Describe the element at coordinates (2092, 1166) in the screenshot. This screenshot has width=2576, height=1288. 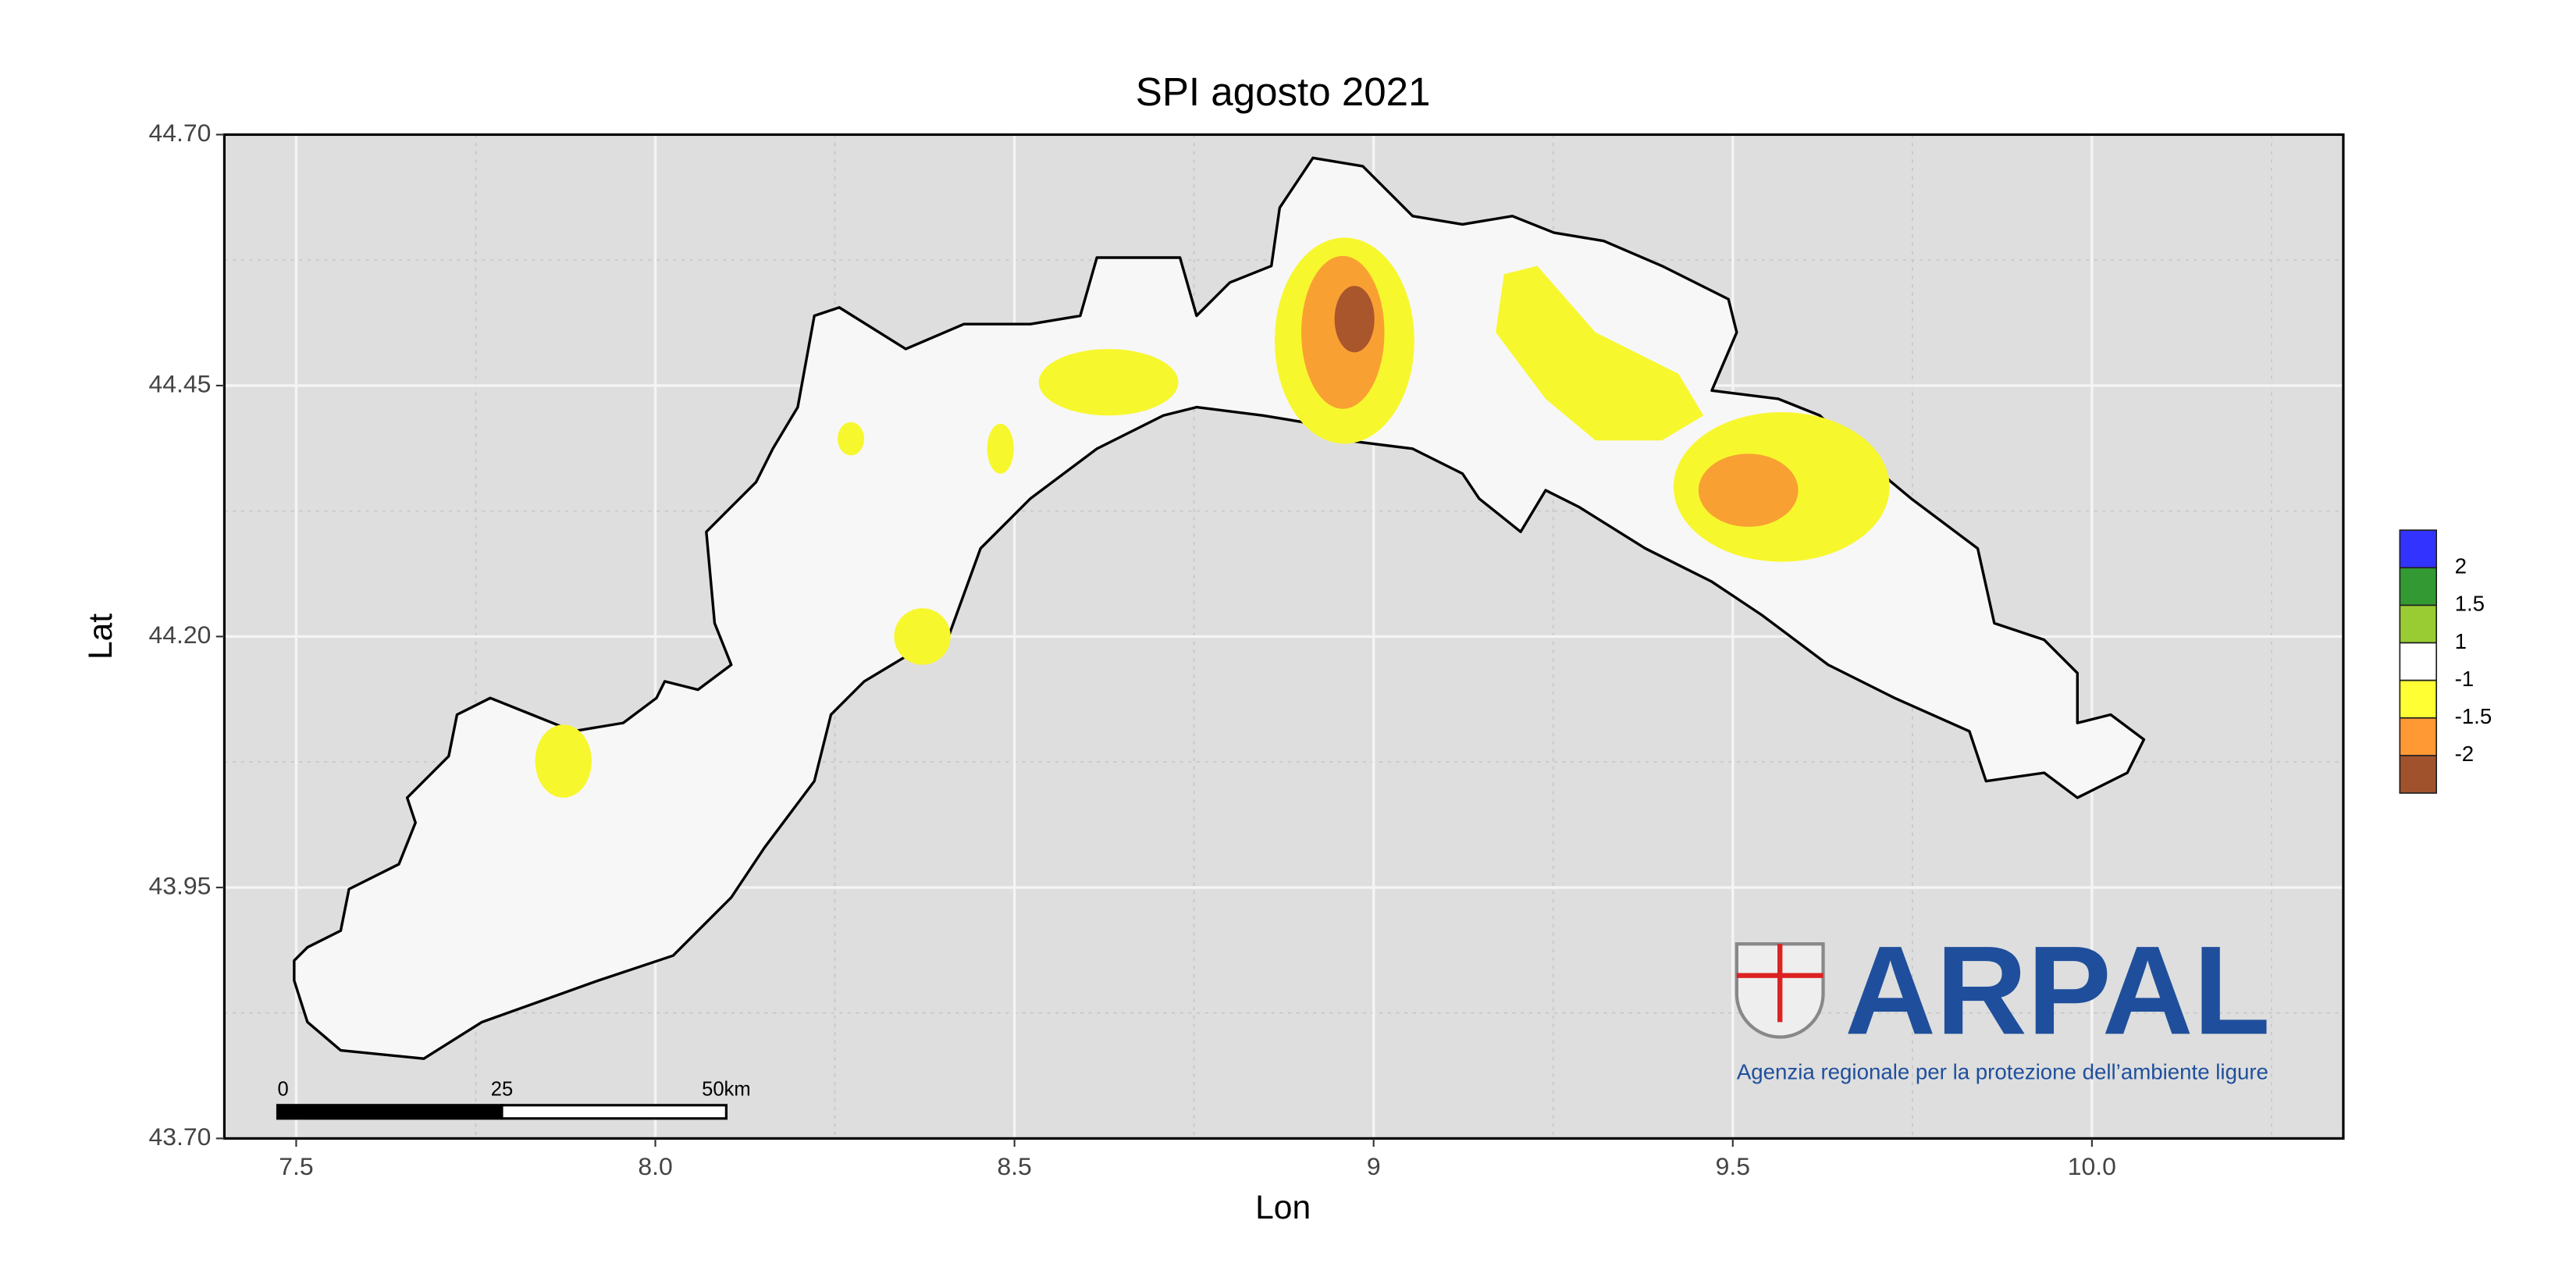
I see `x-tick-label: 10.0` at that location.